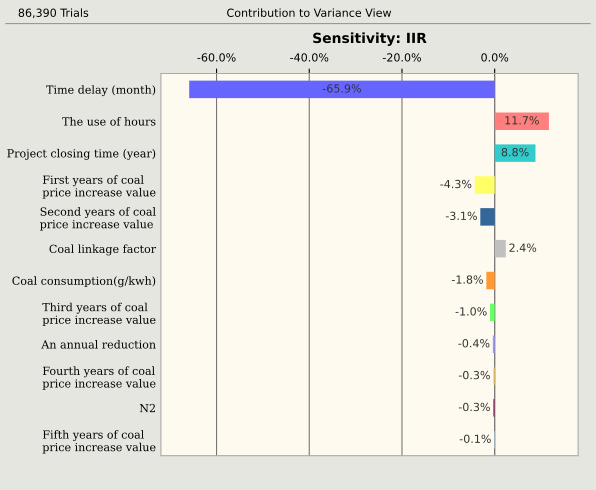 The image size is (596, 490). I want to click on data-label: 2.4%, so click(522, 247).